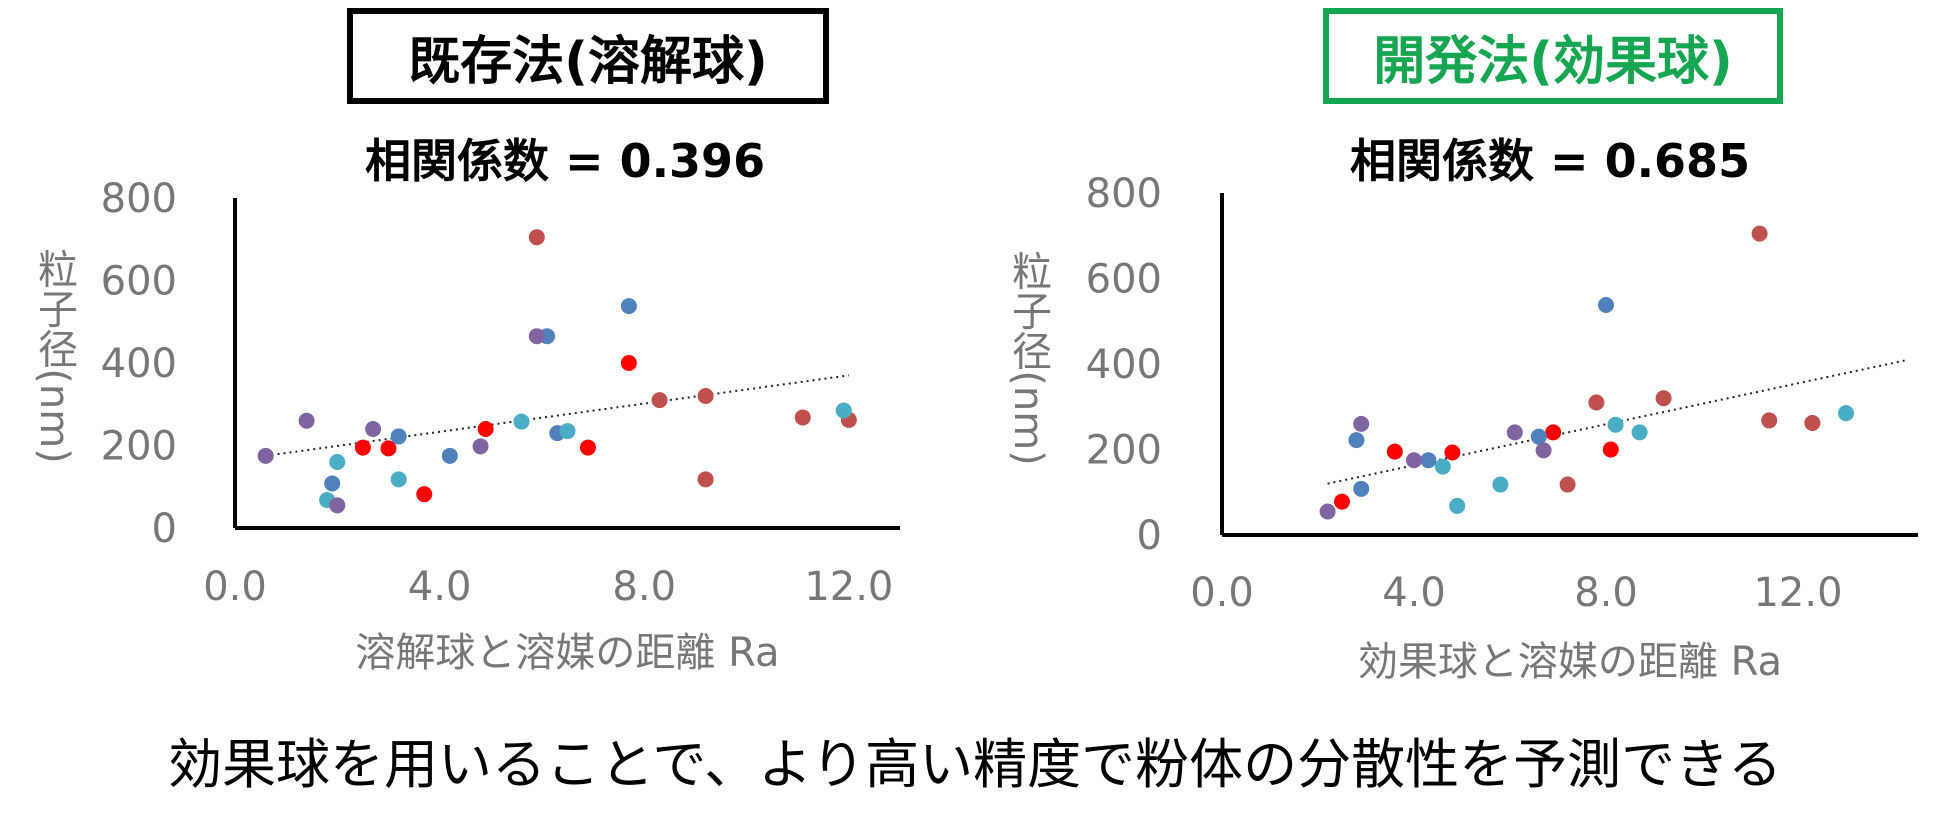 The width and height of the screenshot is (1950, 828). What do you see at coordinates (1570, 662) in the screenshot?
I see `x-axis-label: 効果球と溶媒の距離 Ra` at bounding box center [1570, 662].